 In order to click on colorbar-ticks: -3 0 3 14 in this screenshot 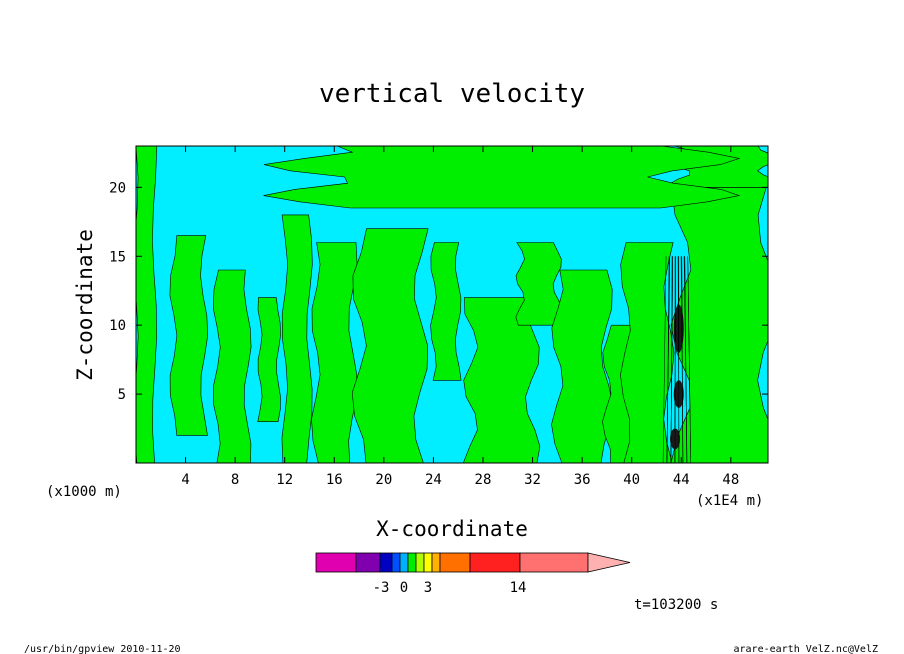, I will do `click(450, 588)`.